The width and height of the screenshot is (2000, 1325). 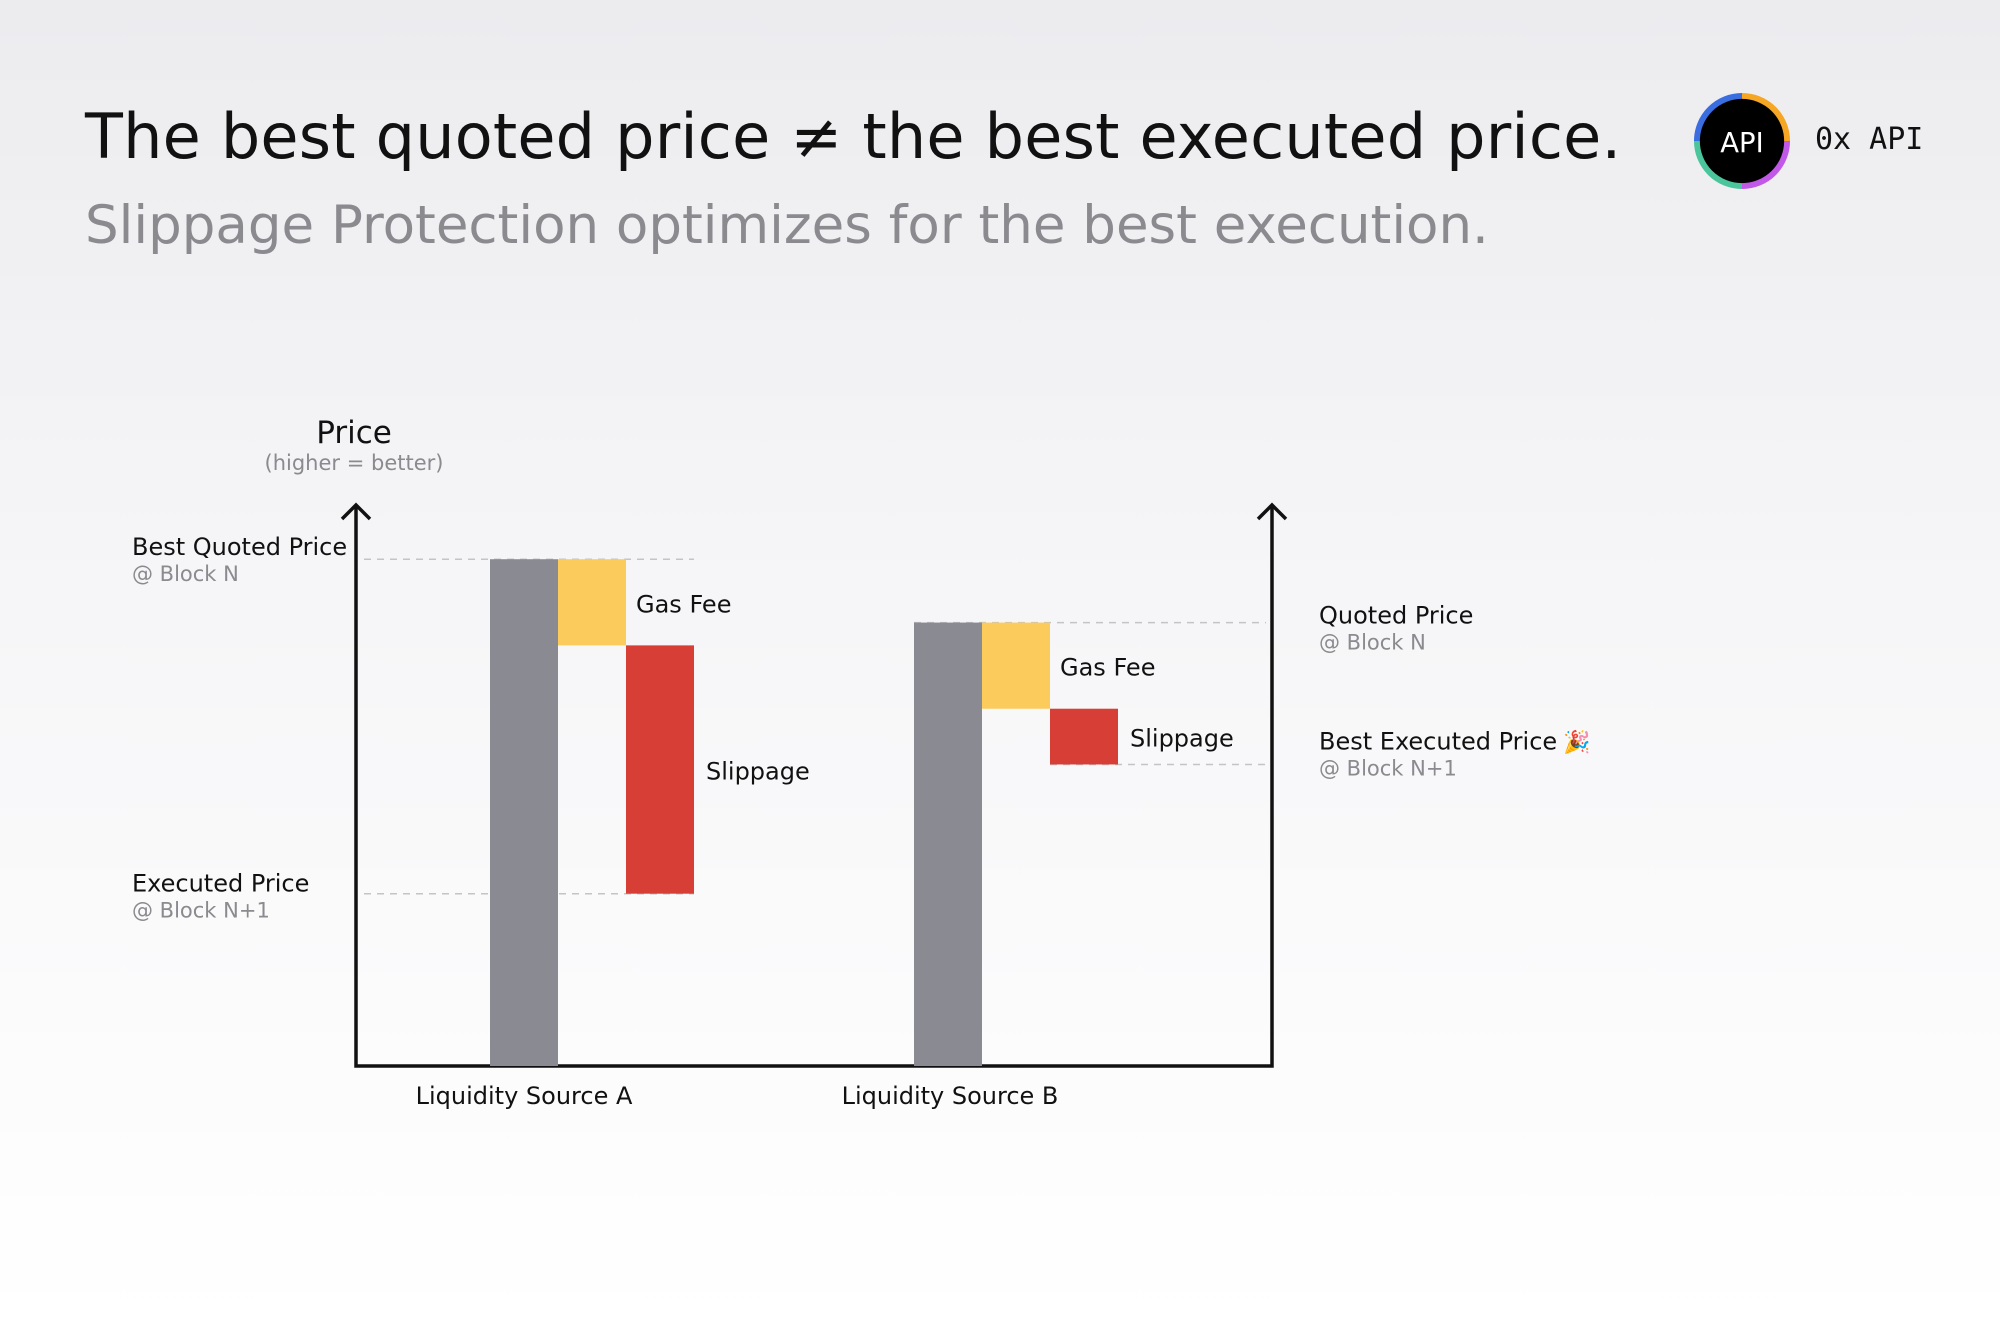 I want to click on quoted-price-sub-b: @ Block N, so click(x=1372, y=643).